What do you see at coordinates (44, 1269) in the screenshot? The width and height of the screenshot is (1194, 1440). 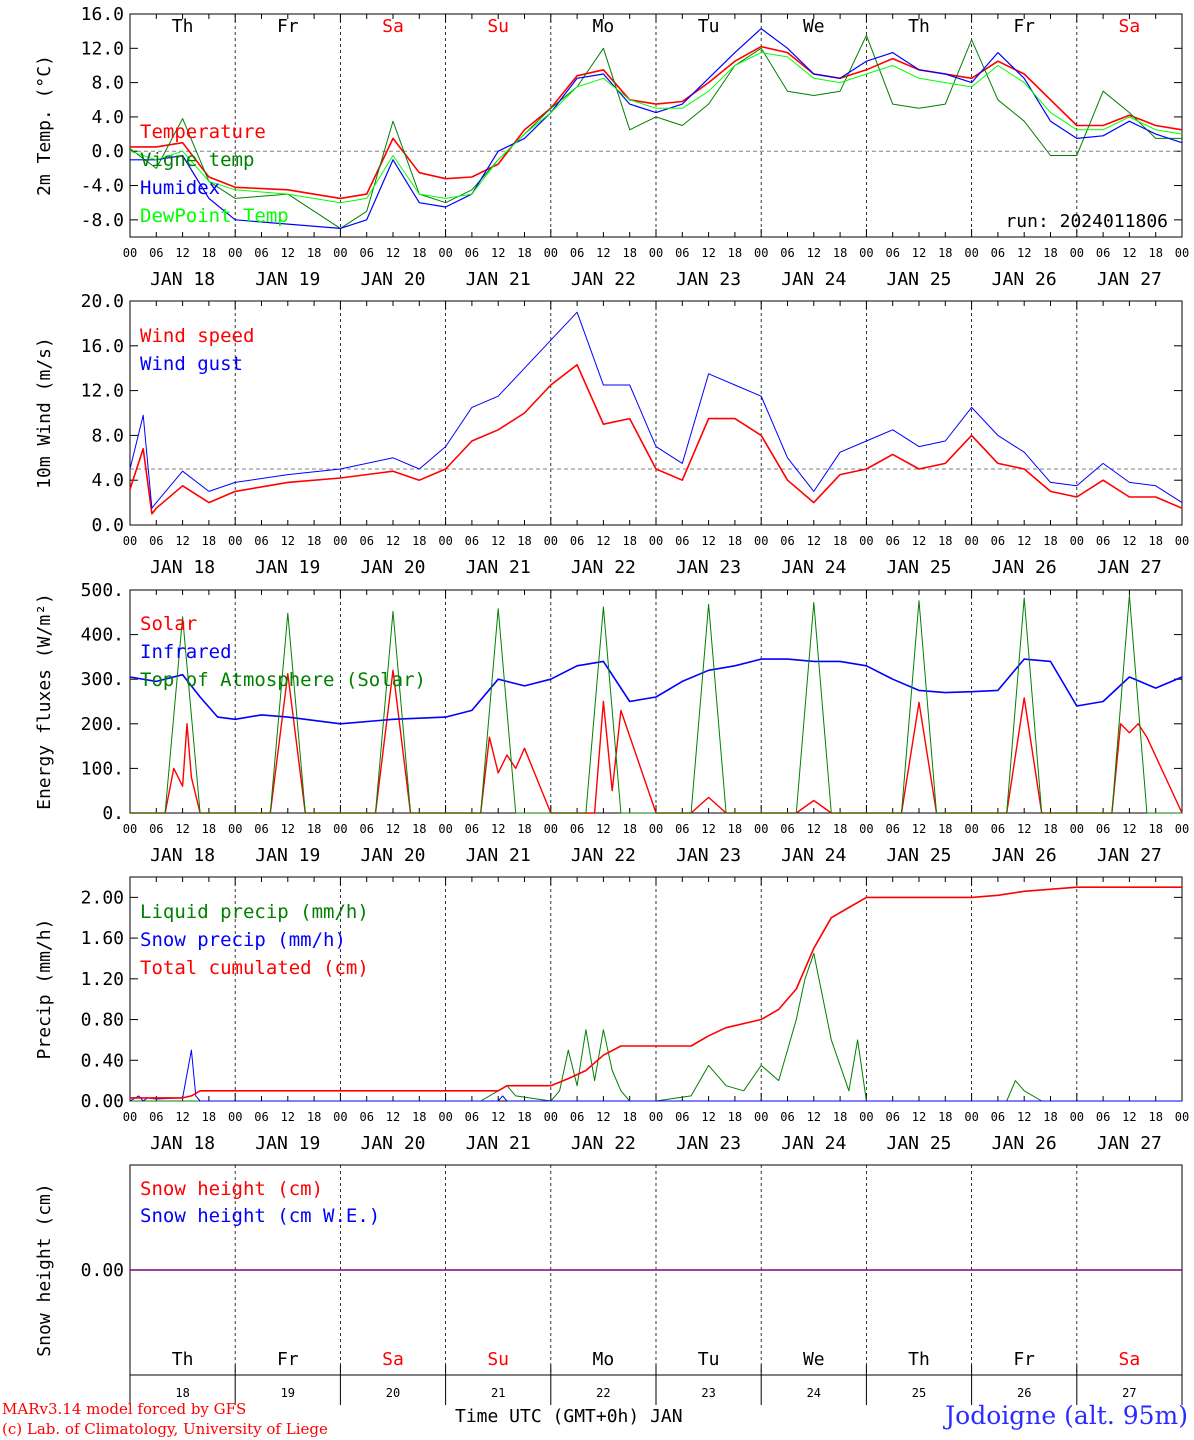 I see `y-axis-label: Snow height (cm)` at bounding box center [44, 1269].